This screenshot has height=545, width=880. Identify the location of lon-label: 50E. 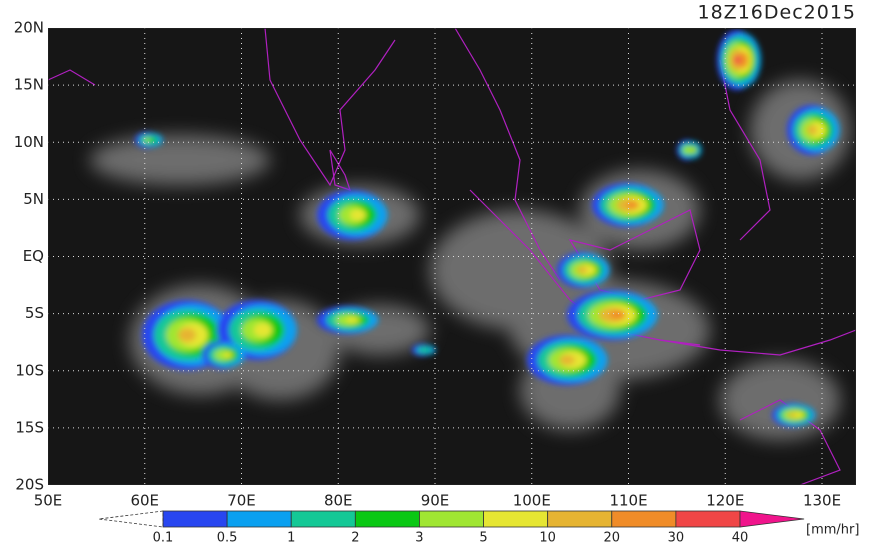
(48, 501).